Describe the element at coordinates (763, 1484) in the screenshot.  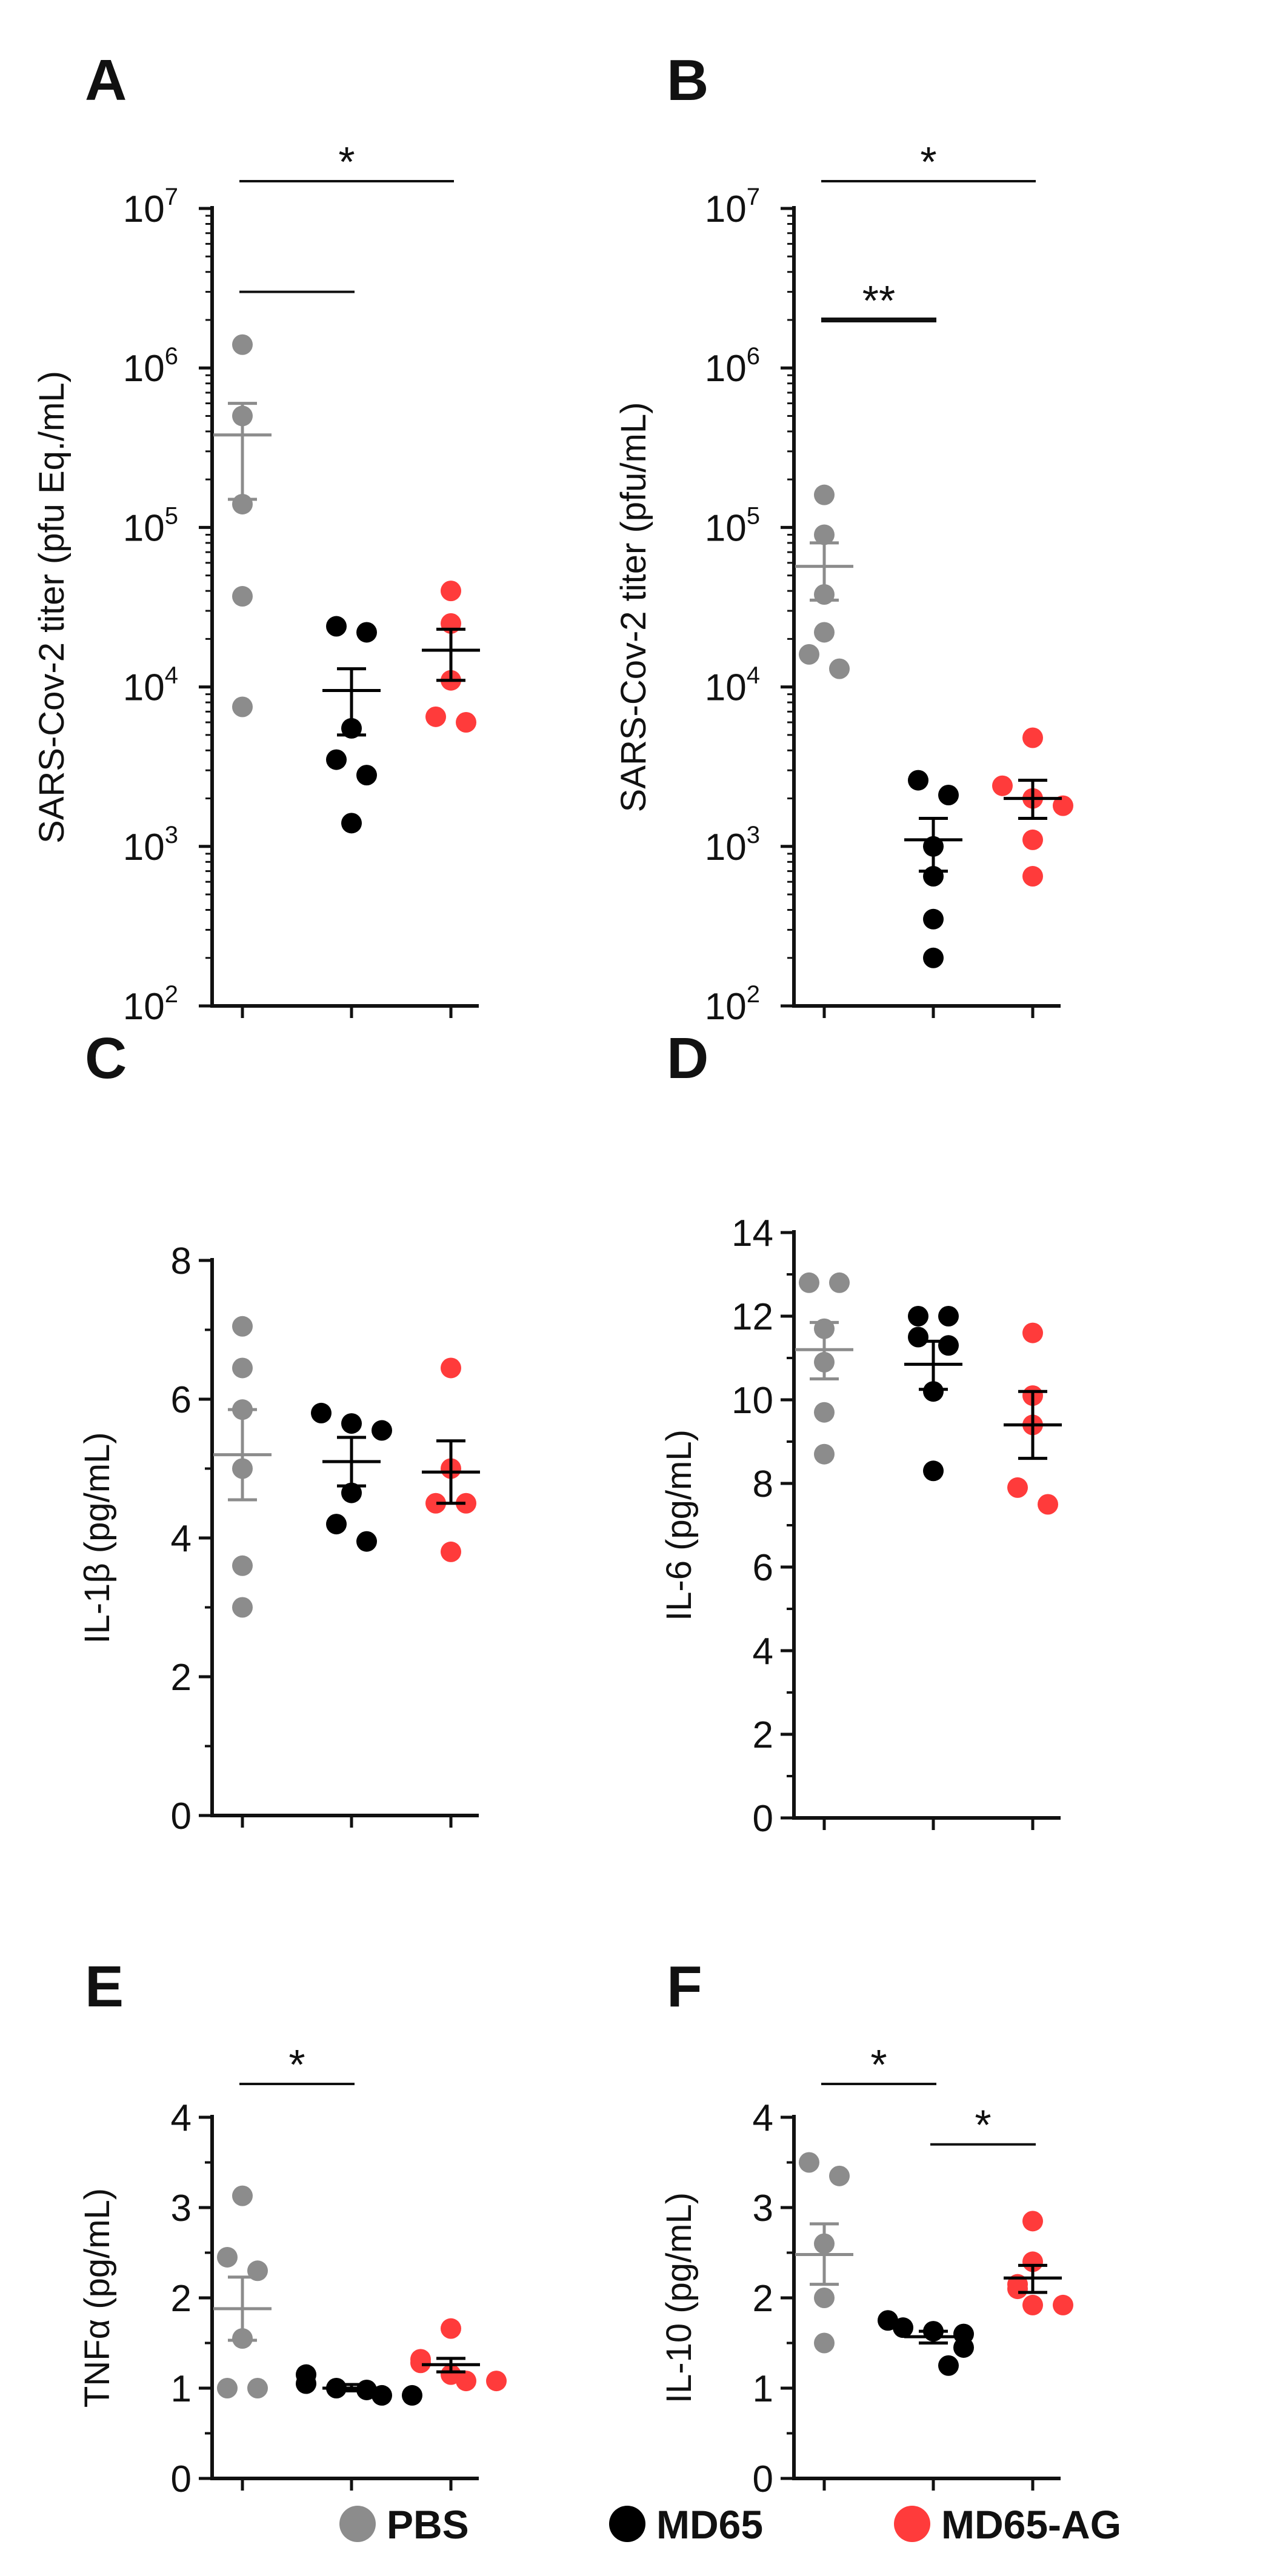
I see `y-tick-label-D-4: 8` at that location.